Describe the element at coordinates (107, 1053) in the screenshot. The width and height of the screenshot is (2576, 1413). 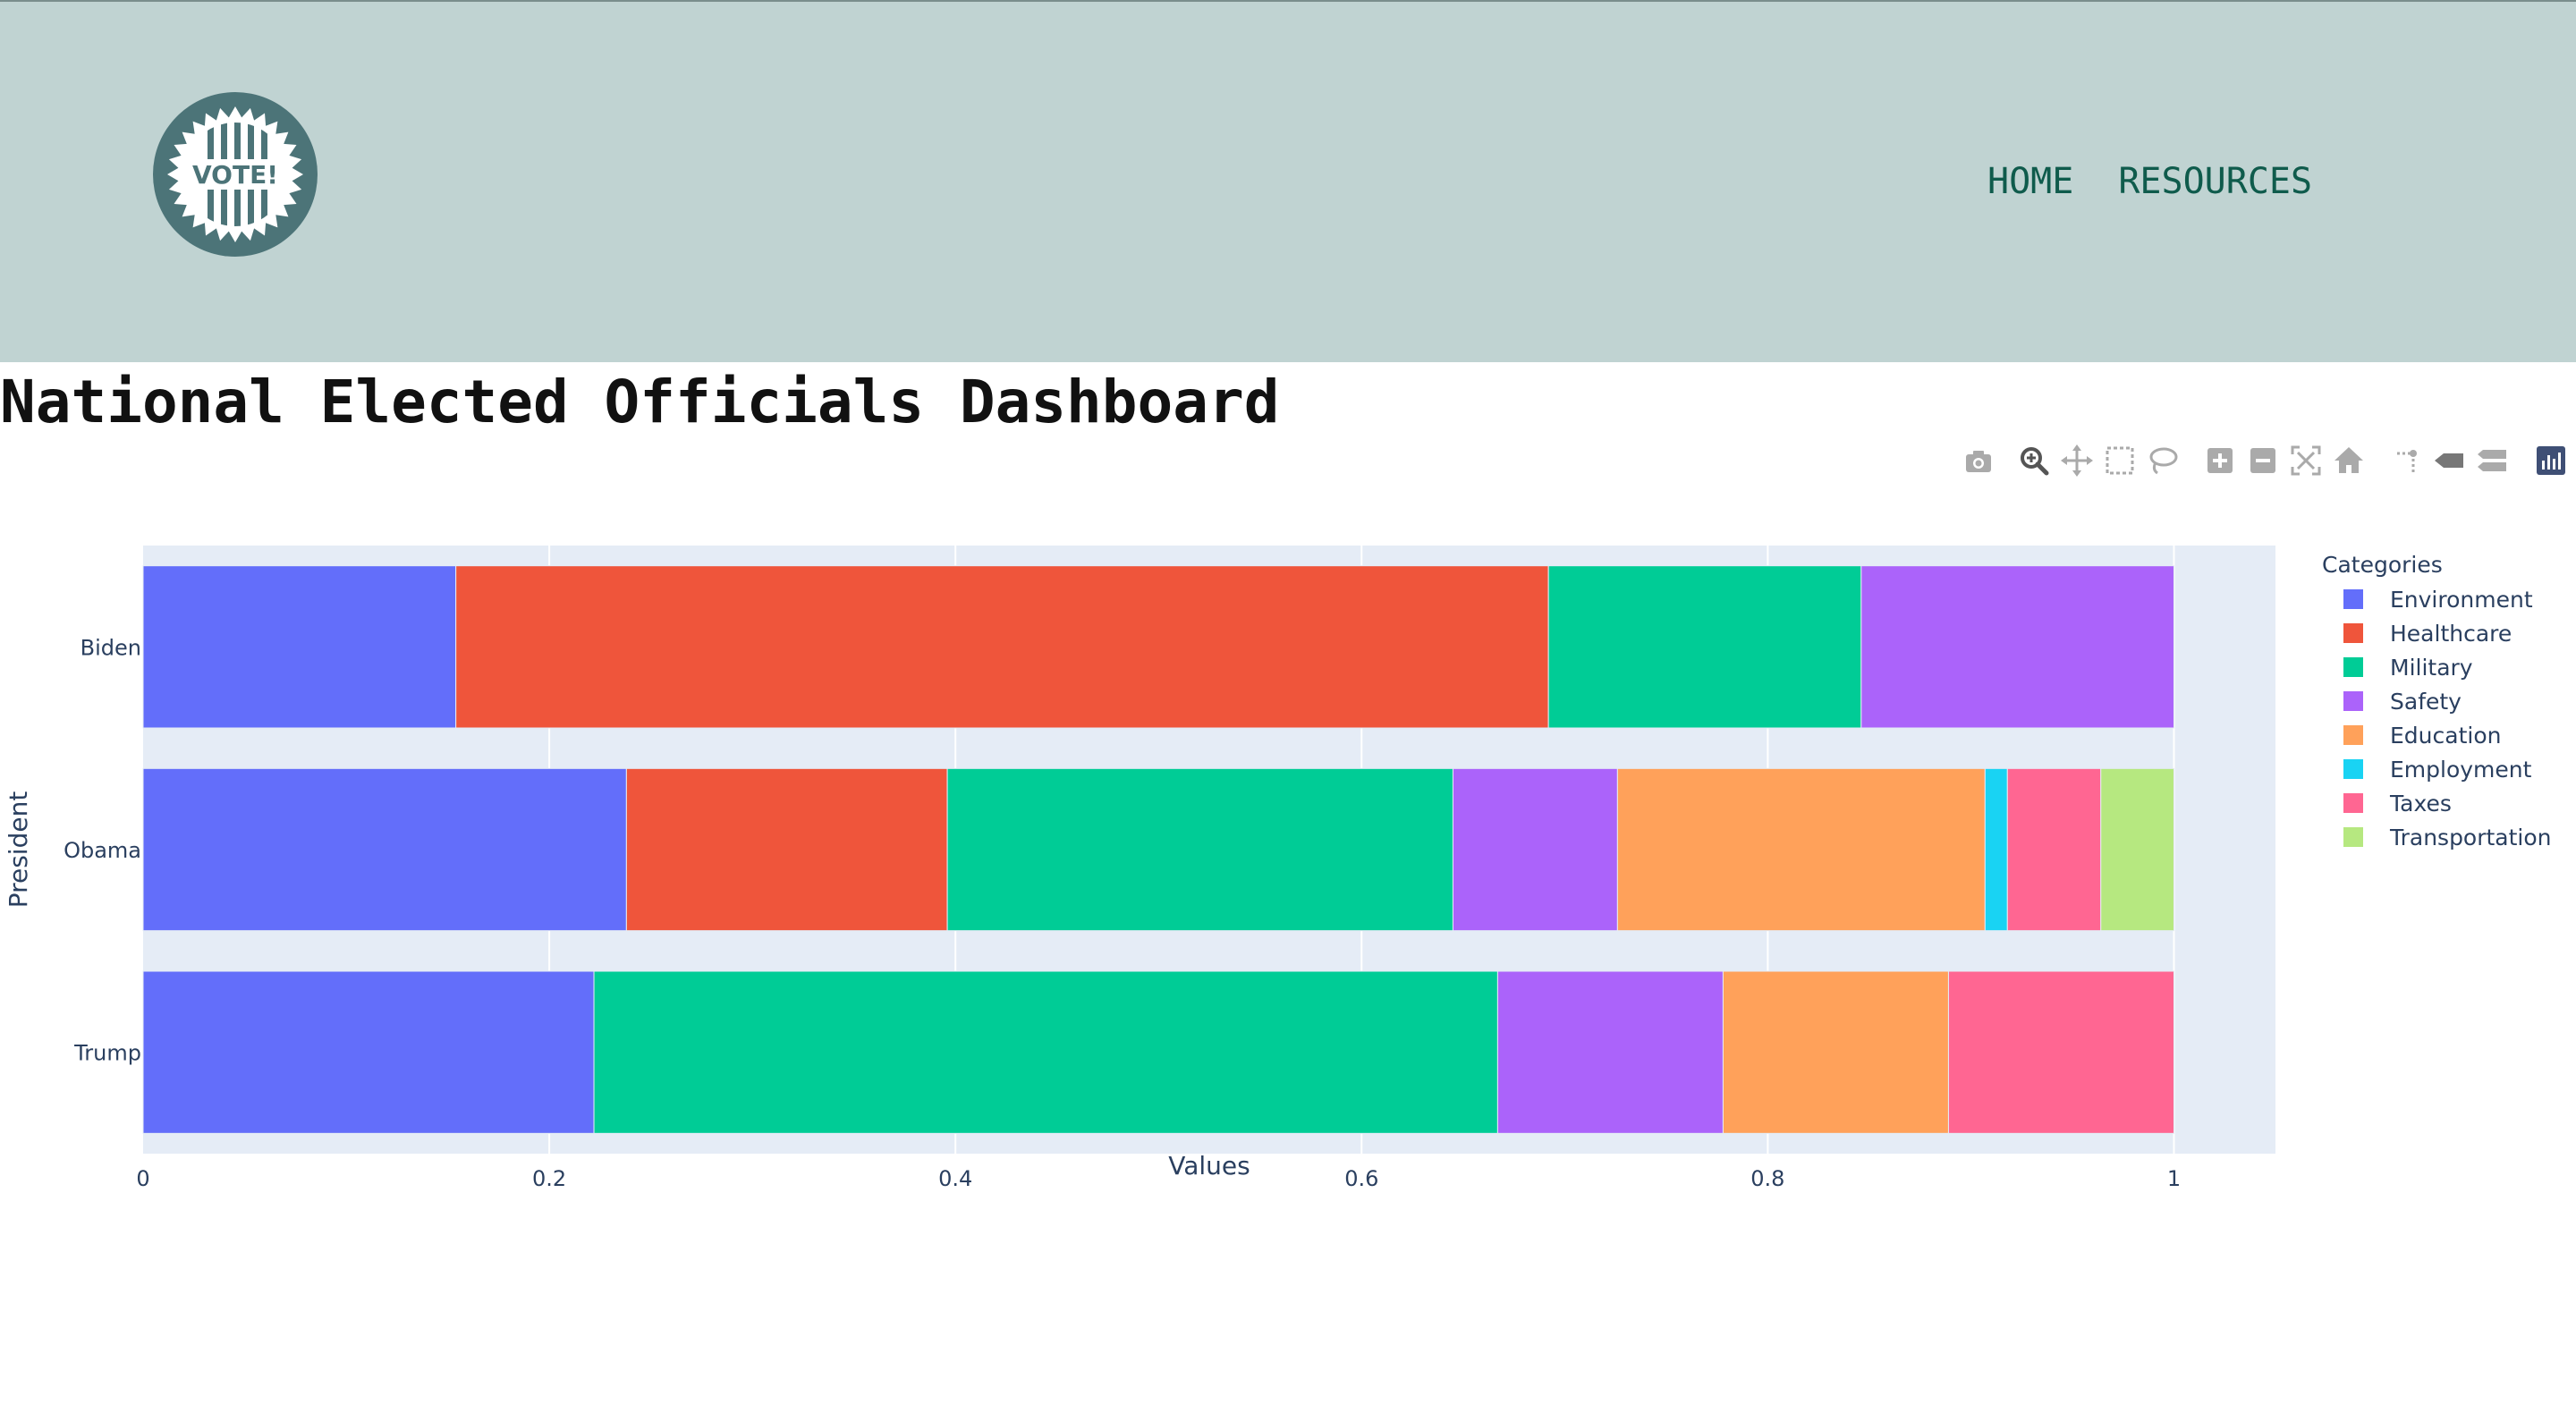
I see `y-tick-label: Trump` at that location.